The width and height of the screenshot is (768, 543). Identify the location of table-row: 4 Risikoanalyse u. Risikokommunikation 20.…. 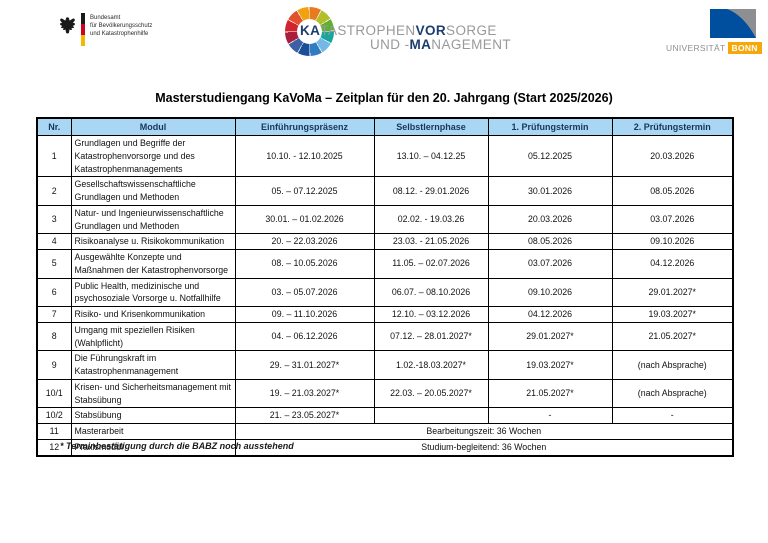
(385, 241).